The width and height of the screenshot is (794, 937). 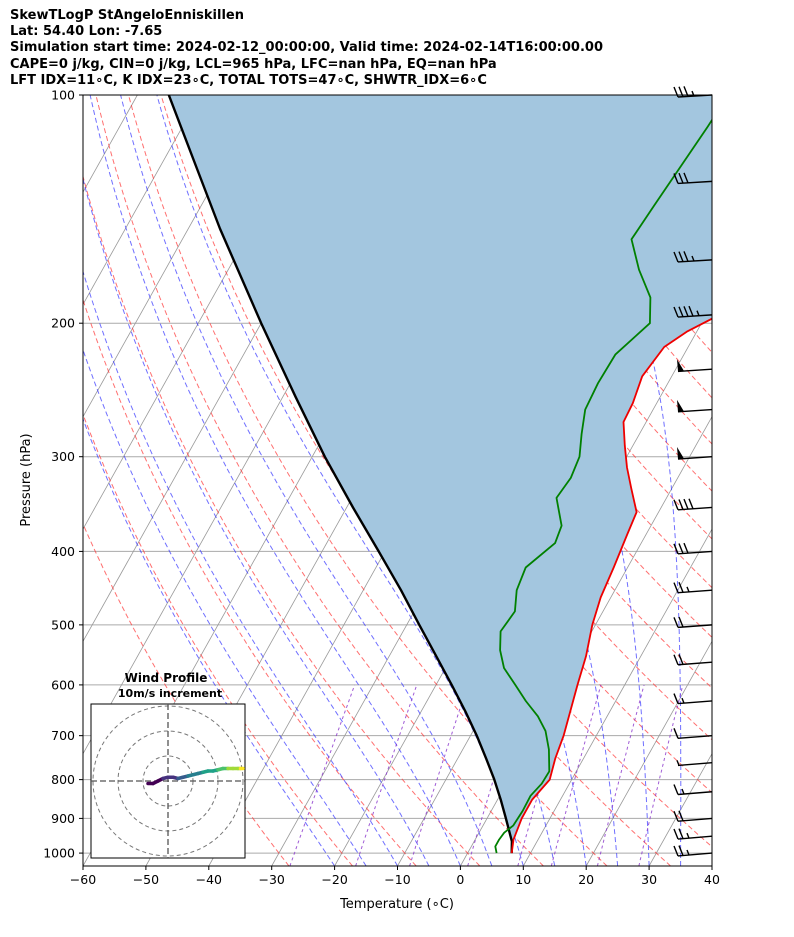 What do you see at coordinates (63, 551) in the screenshot?
I see `y-tick-label: 400` at bounding box center [63, 551].